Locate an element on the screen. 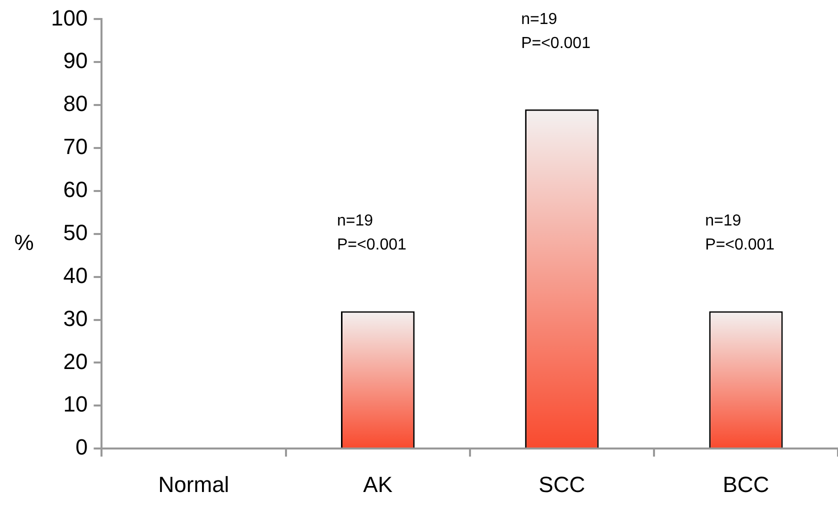  y-tick-label: 50 is located at coordinates (75, 232).